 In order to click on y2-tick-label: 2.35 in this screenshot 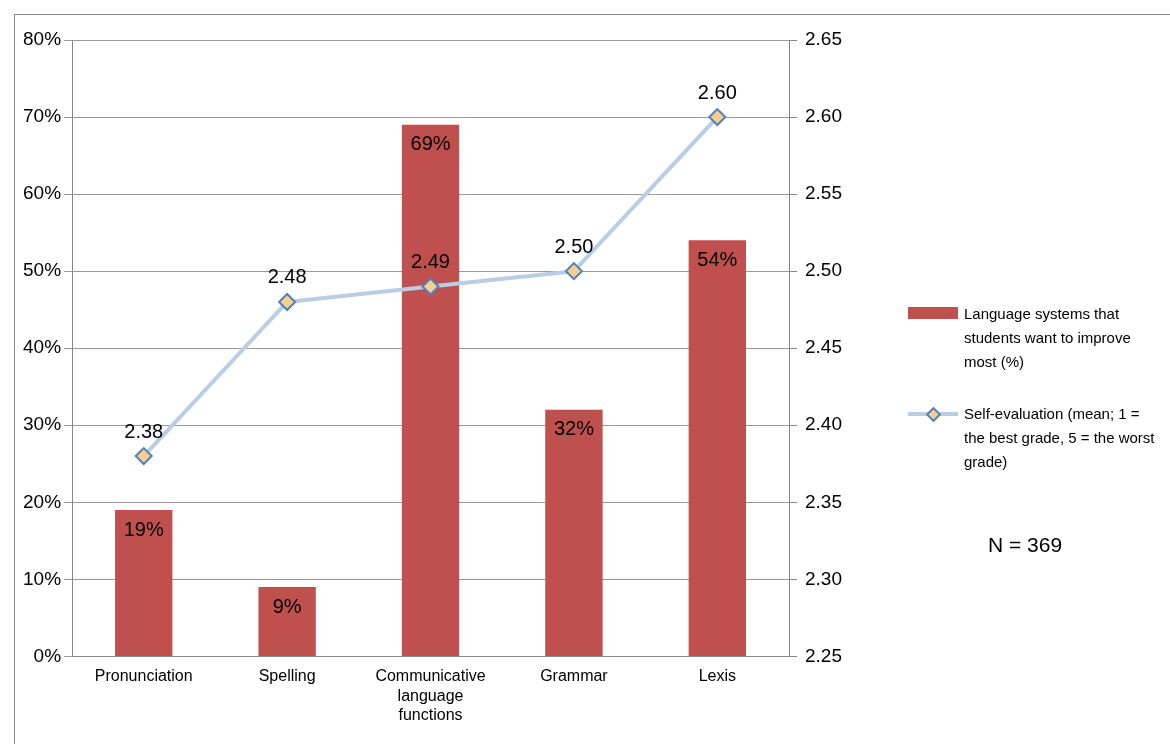, I will do `click(823, 501)`.